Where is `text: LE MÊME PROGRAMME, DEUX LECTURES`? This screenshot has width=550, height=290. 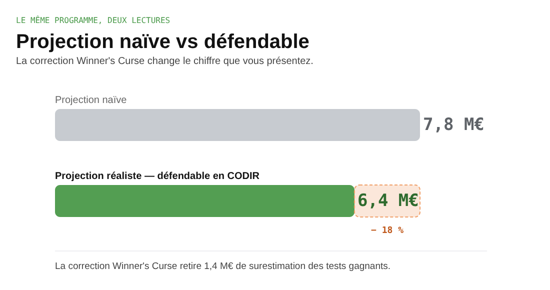
text: LE MÊME PROGRAMME, DEUX LECTURES is located at coordinates (93, 20).